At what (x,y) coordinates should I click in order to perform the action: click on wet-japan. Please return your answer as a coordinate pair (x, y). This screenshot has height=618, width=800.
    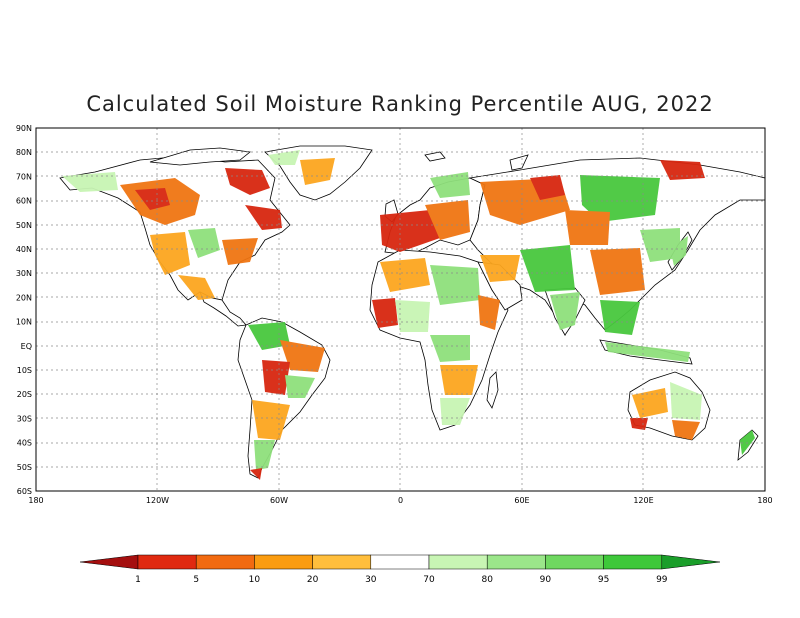
    Looking at the image, I should click on (679, 251).